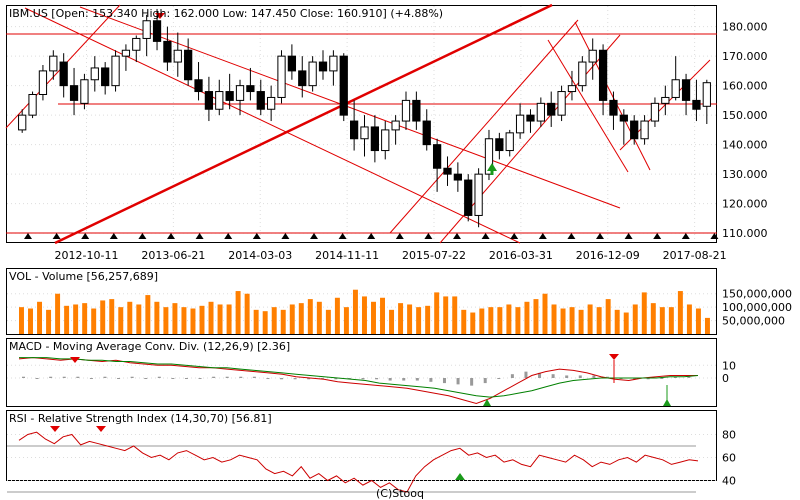 Image resolution: width=800 pixels, height=500 pixels. I want to click on price-tick-label: 120.000, so click(745, 204).